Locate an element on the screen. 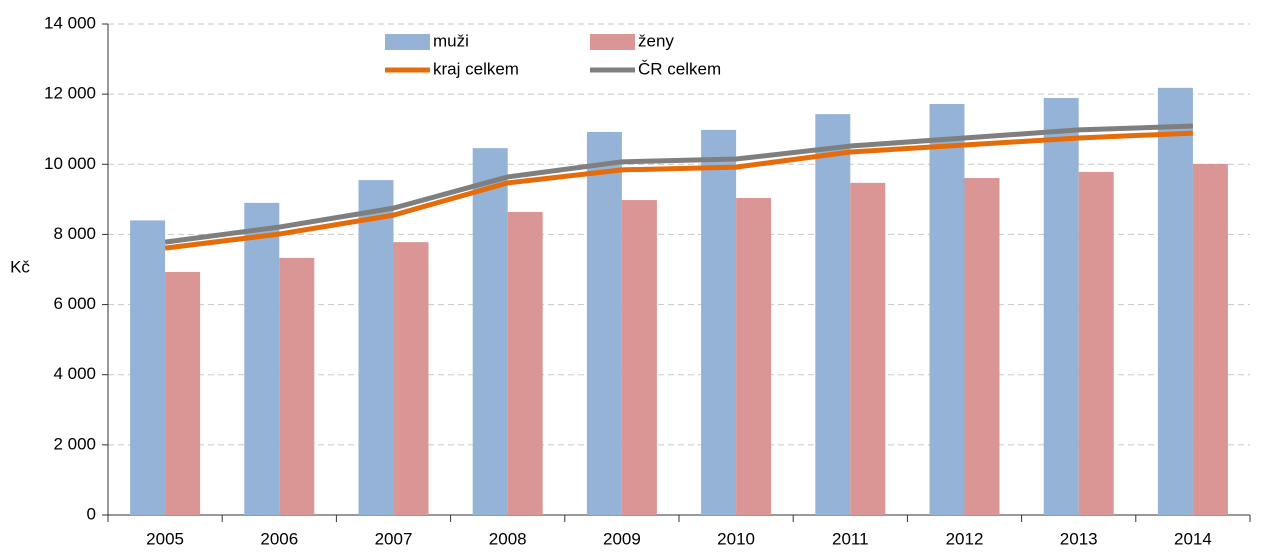  y-tick-label: 2 000 is located at coordinates (74, 443).